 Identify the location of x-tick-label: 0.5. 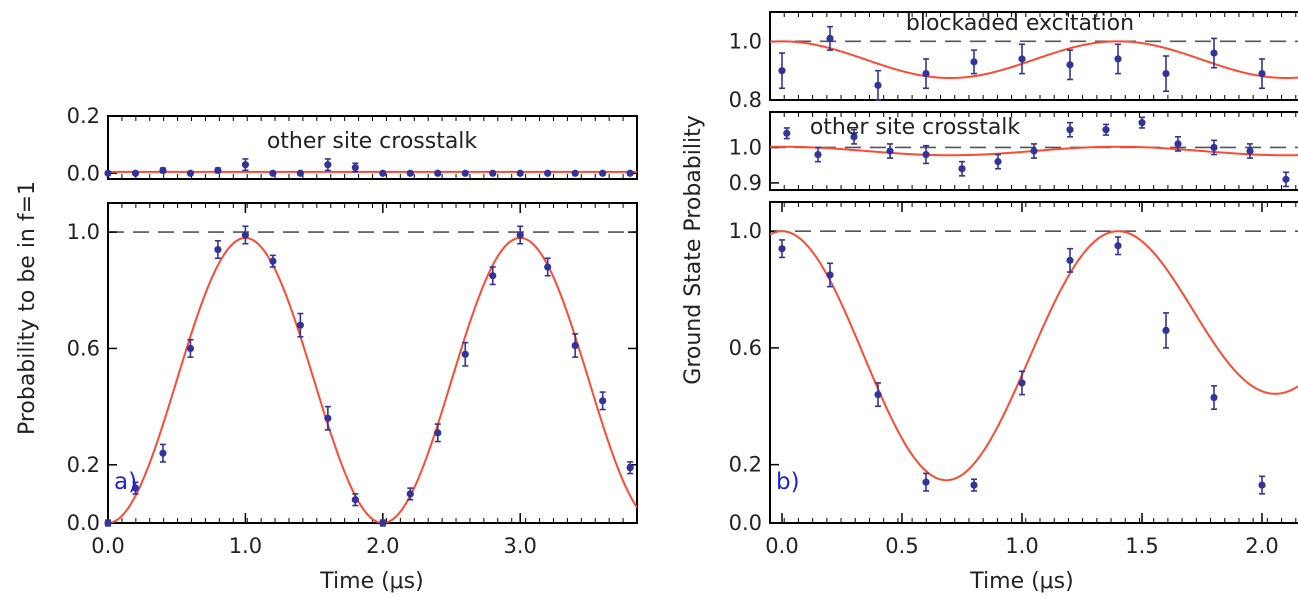
(901, 546).